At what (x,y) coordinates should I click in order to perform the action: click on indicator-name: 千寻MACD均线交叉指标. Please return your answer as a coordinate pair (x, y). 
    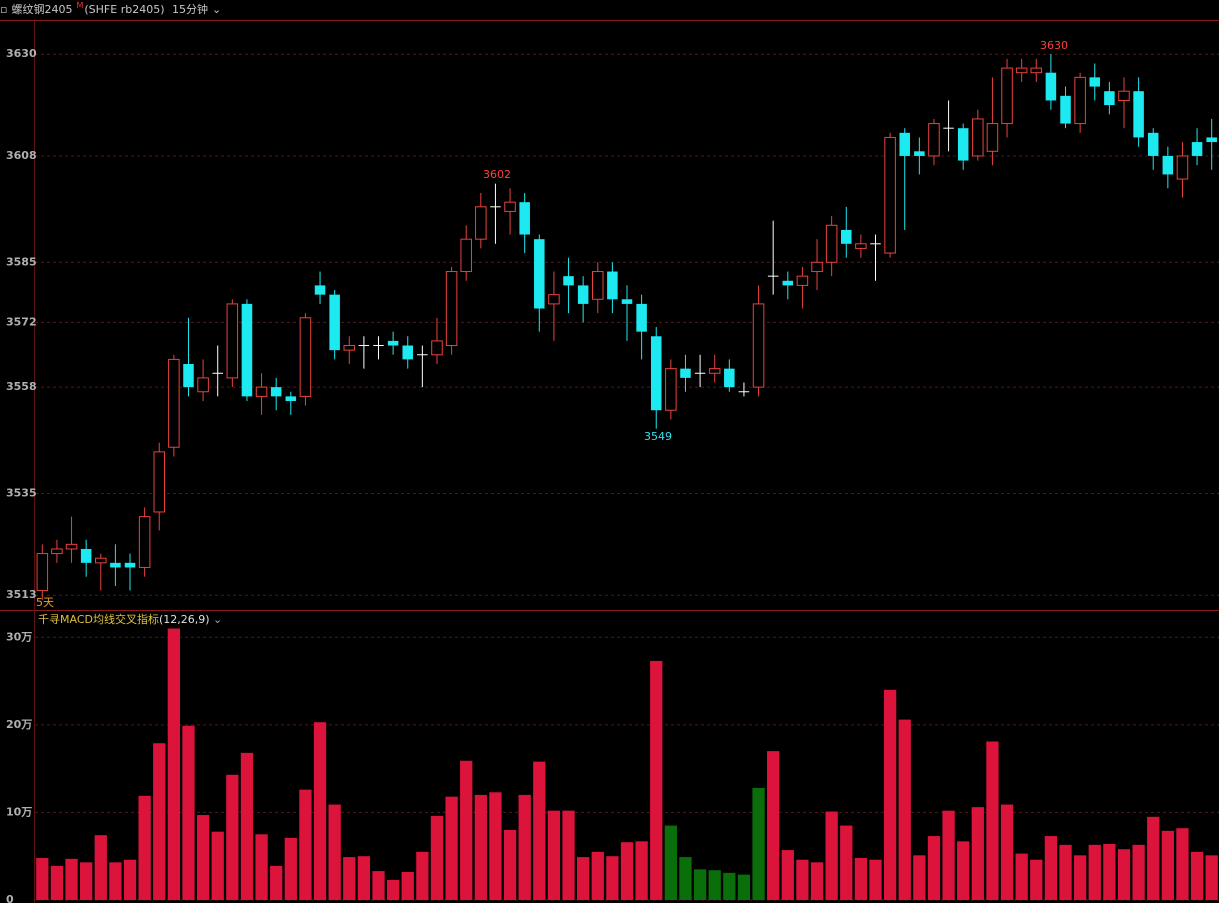
    Looking at the image, I should click on (98, 619).